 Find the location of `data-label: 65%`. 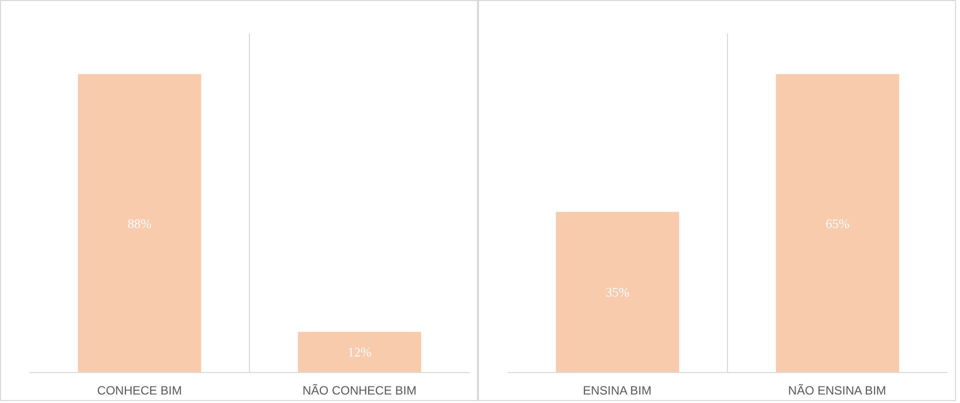

data-label: 65% is located at coordinates (838, 223).